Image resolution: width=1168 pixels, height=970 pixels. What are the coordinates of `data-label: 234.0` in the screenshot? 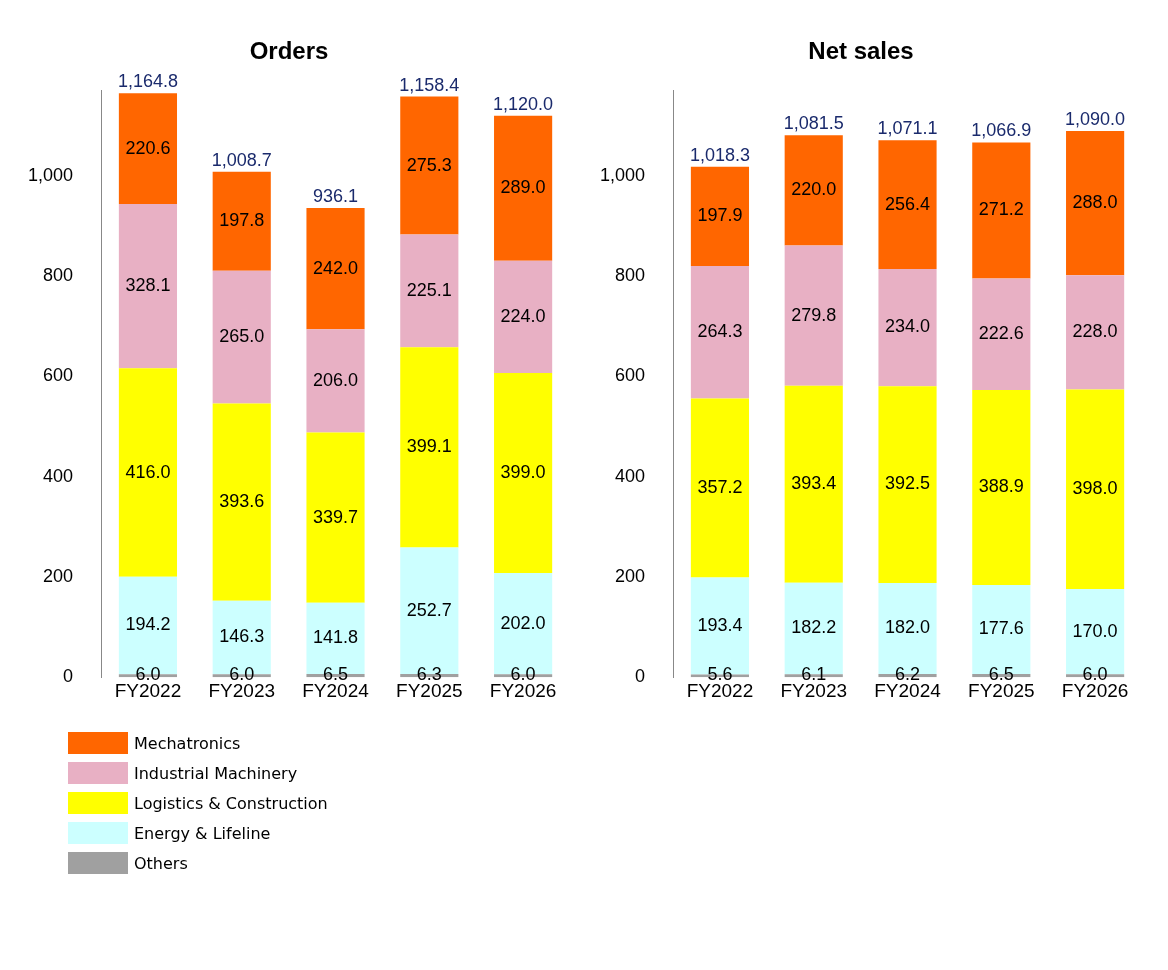 It's located at (908, 326).